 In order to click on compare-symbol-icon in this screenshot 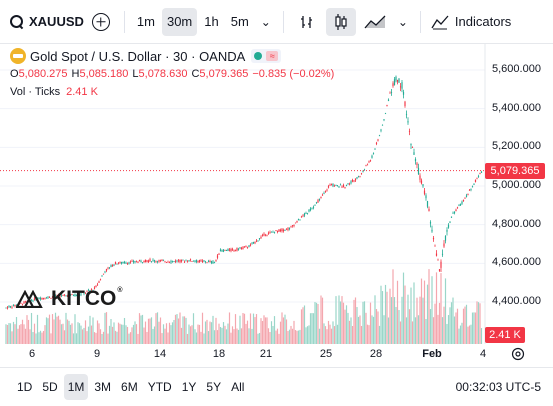, I will do `click(100, 21)`.